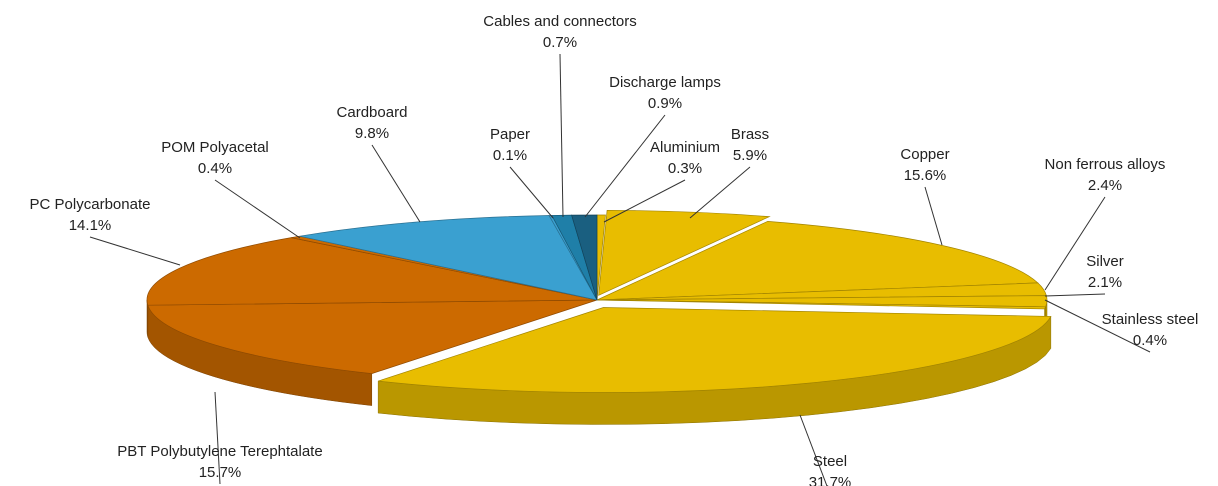 Image resolution: width=1218 pixels, height=486 pixels. Describe the element at coordinates (372, 112) in the screenshot. I see `slice-label: Cardboard` at that location.